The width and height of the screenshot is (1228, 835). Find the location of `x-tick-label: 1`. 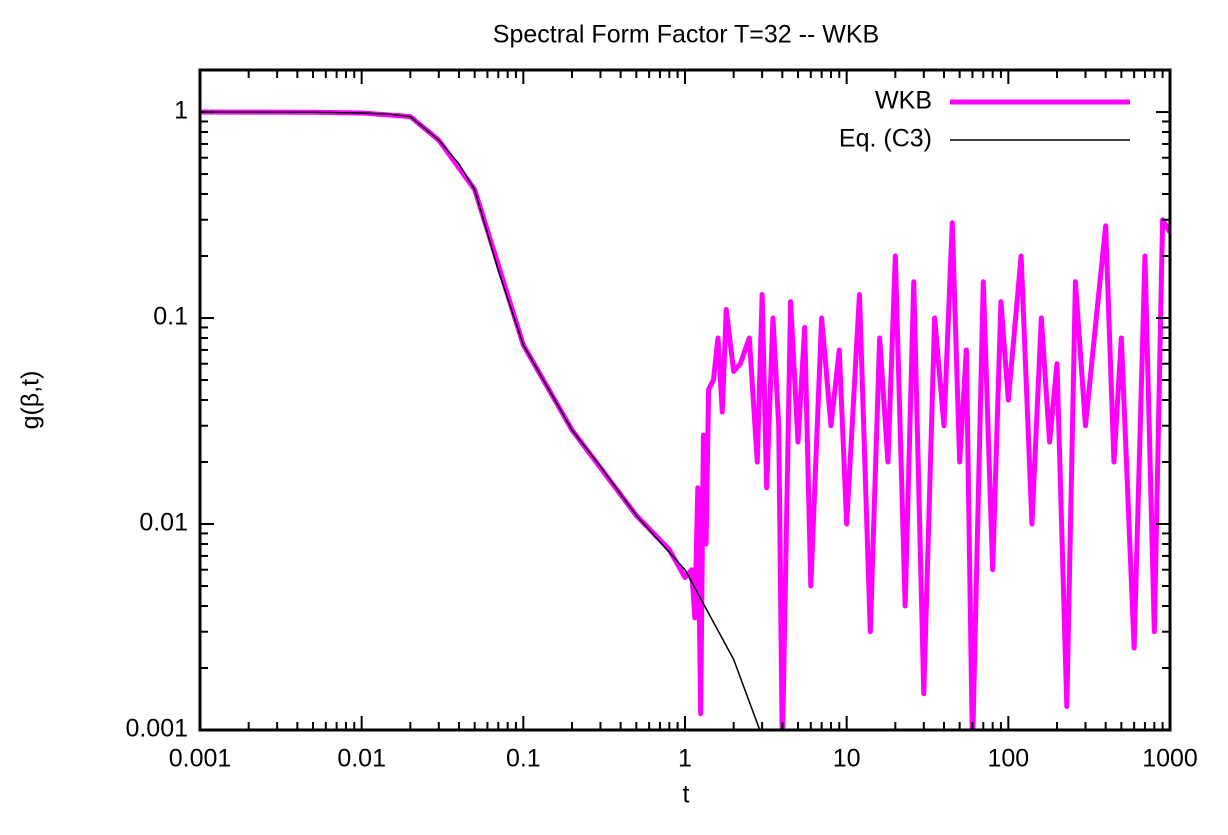

x-tick-label: 1 is located at coordinates (685, 759).